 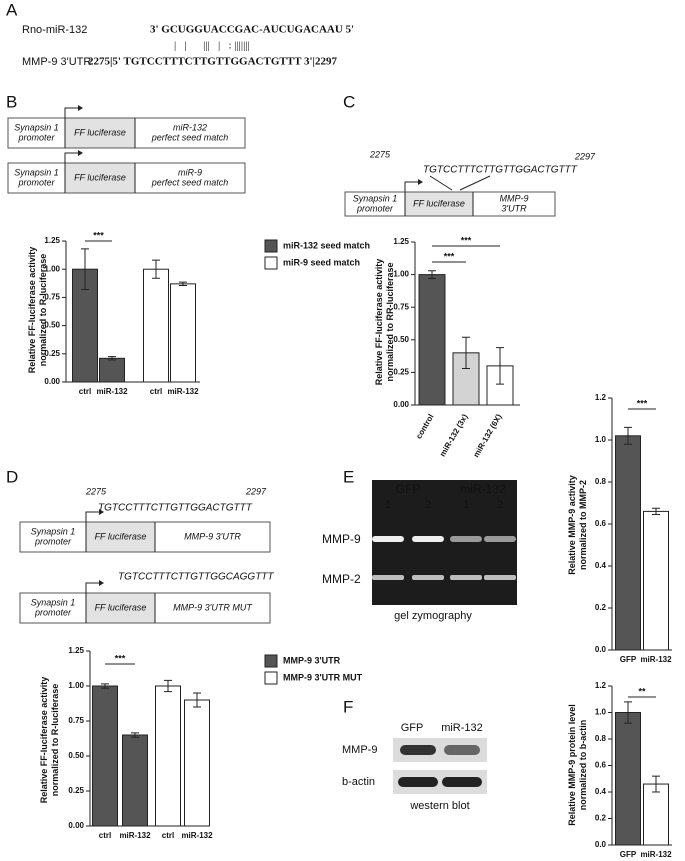 I want to click on y-tick-label: 0.8, so click(x=601, y=738).